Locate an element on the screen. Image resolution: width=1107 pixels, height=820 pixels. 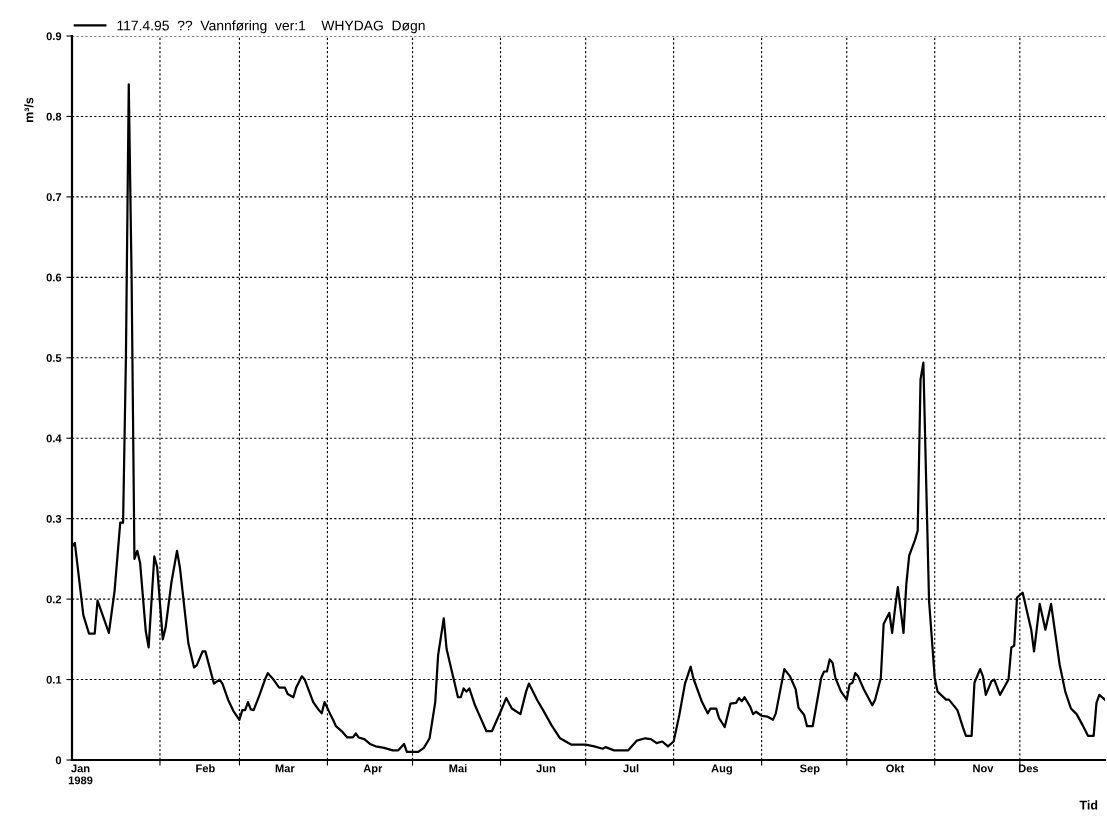
x-tick-label: Apr is located at coordinates (373, 769).